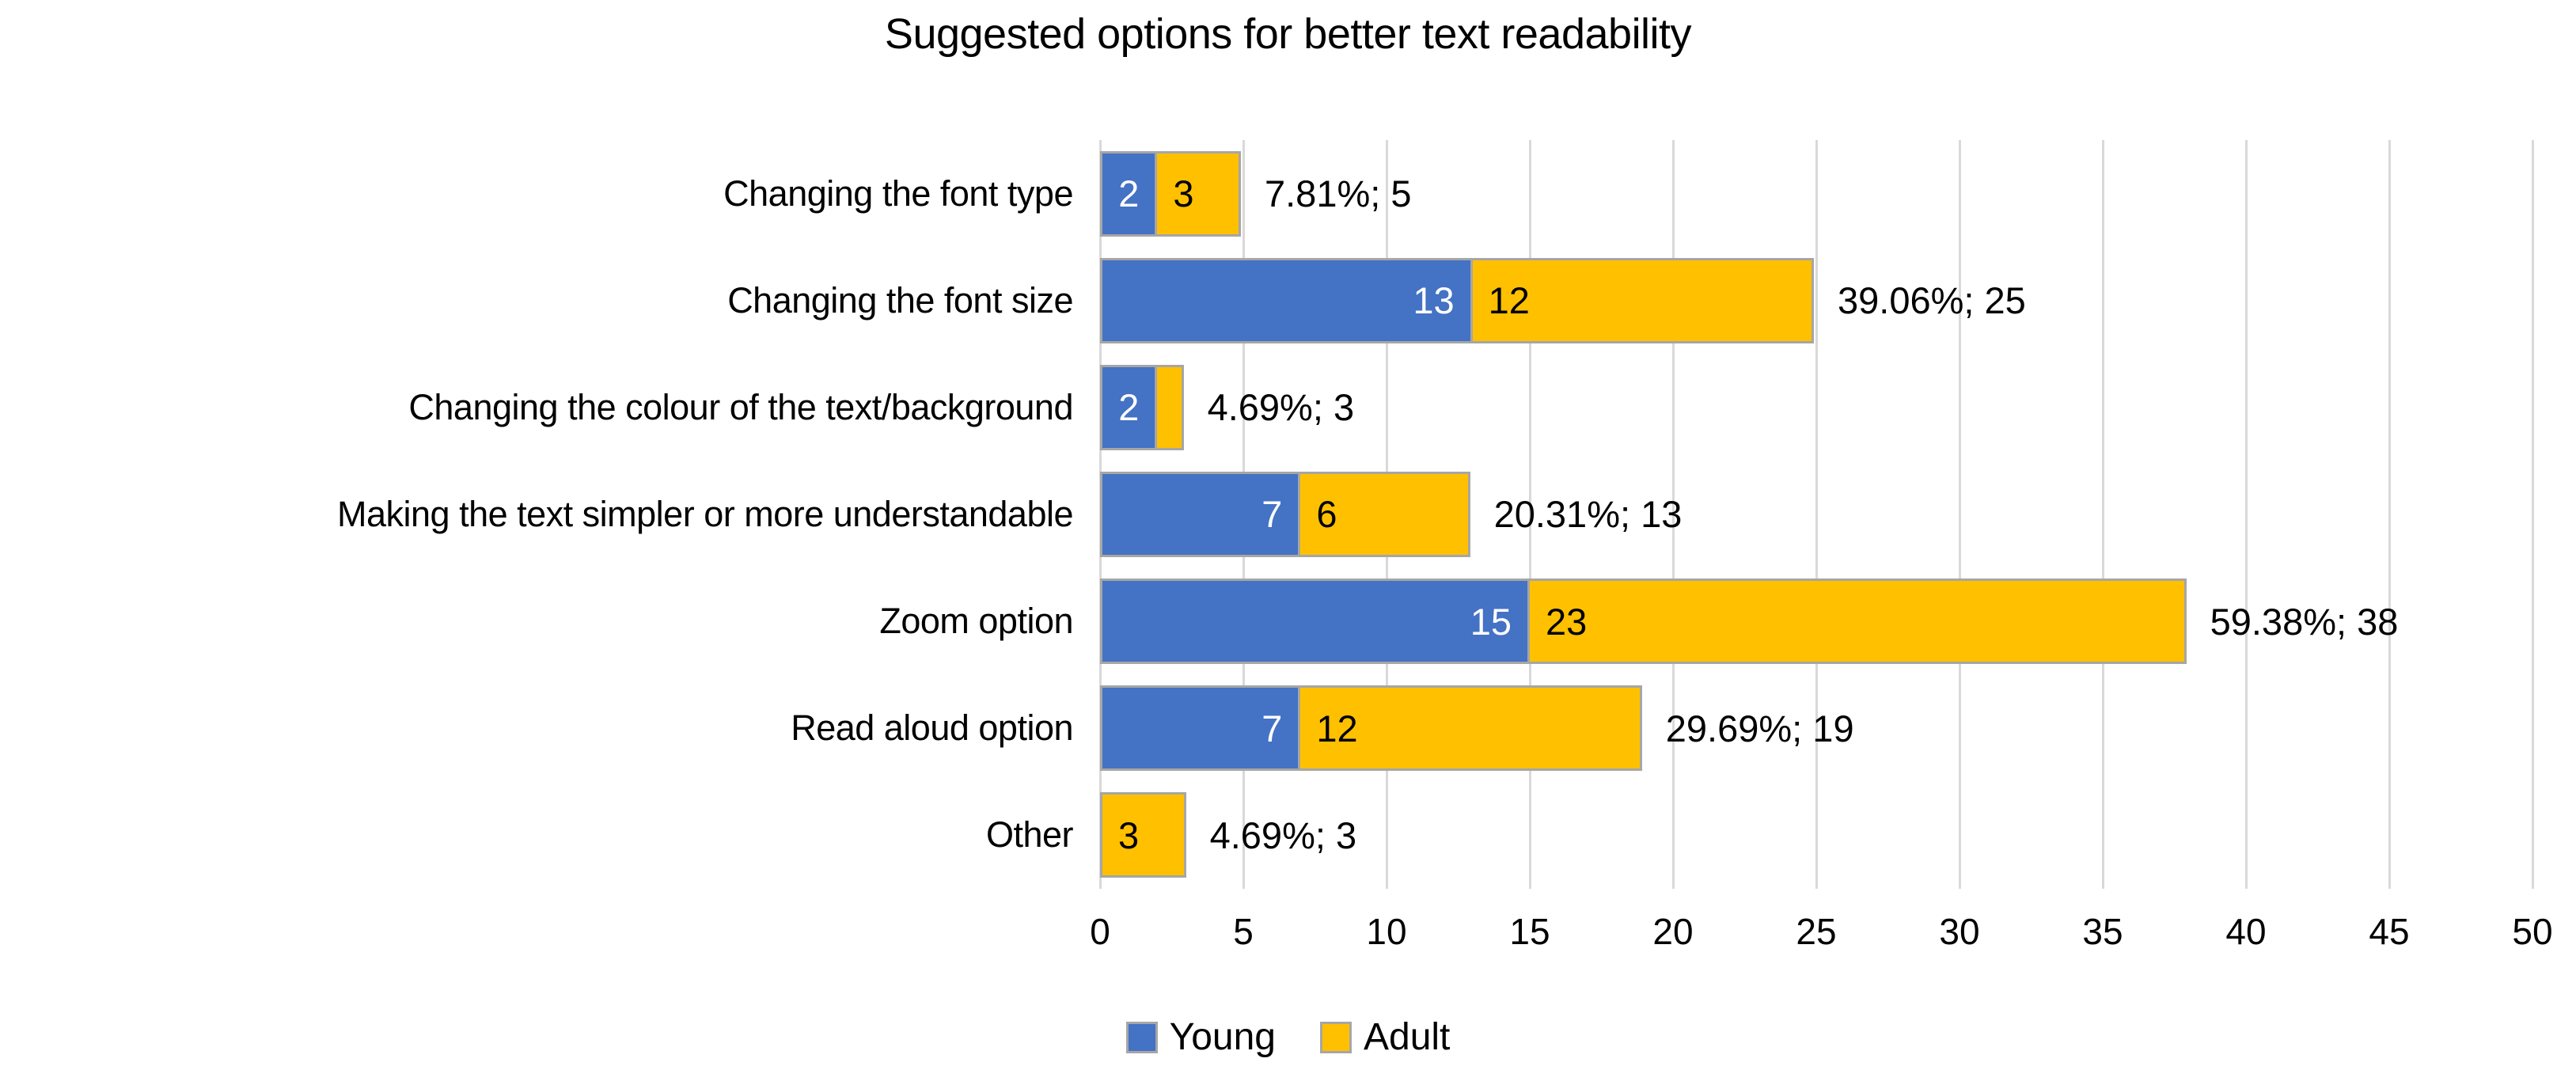  What do you see at coordinates (932, 728) in the screenshot?
I see `category-label: Read aloud option` at bounding box center [932, 728].